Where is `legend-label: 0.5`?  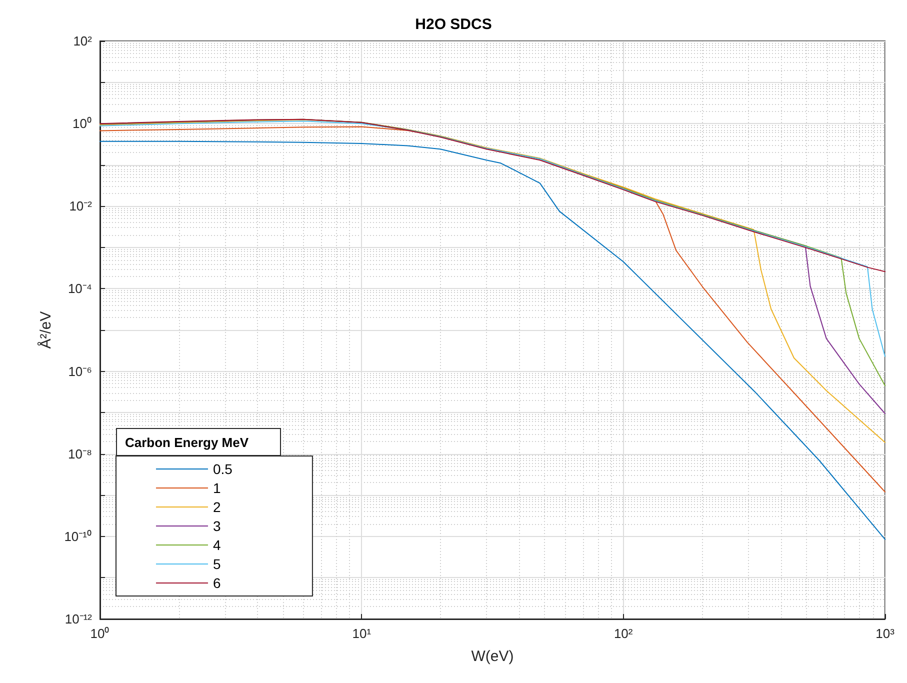 legend-label: 0.5 is located at coordinates (223, 469).